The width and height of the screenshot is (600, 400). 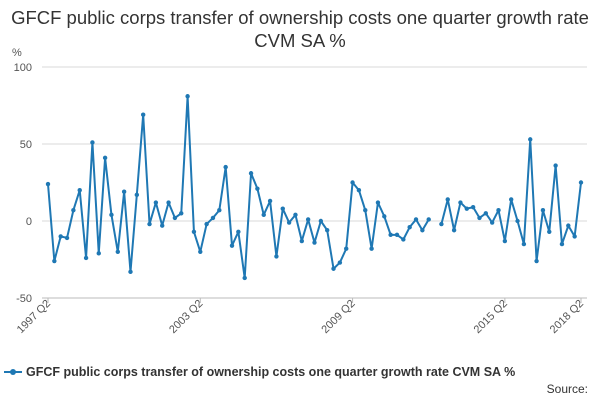 I want to click on legend-line-swatch, so click(x=13, y=372).